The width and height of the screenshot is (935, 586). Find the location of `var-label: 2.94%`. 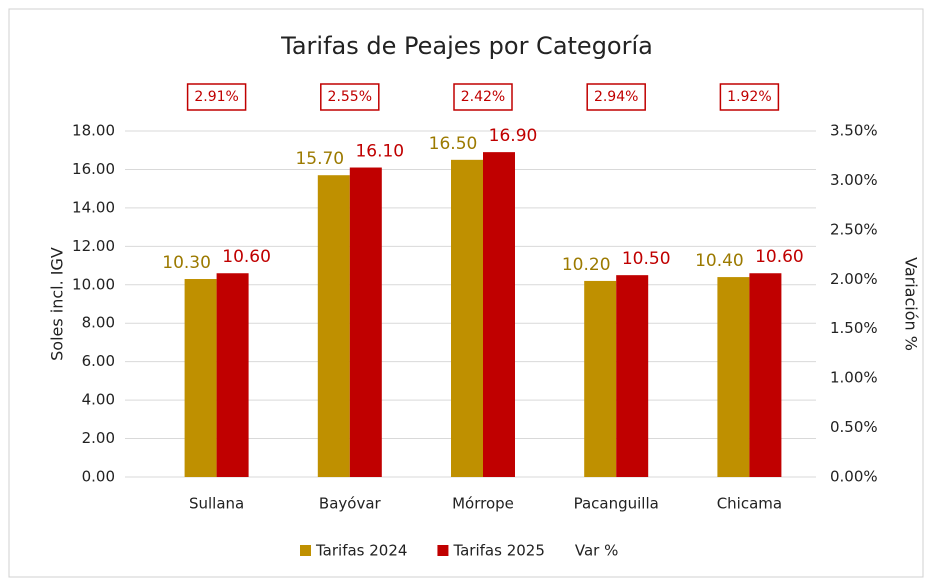

var-label: 2.94% is located at coordinates (616, 97).